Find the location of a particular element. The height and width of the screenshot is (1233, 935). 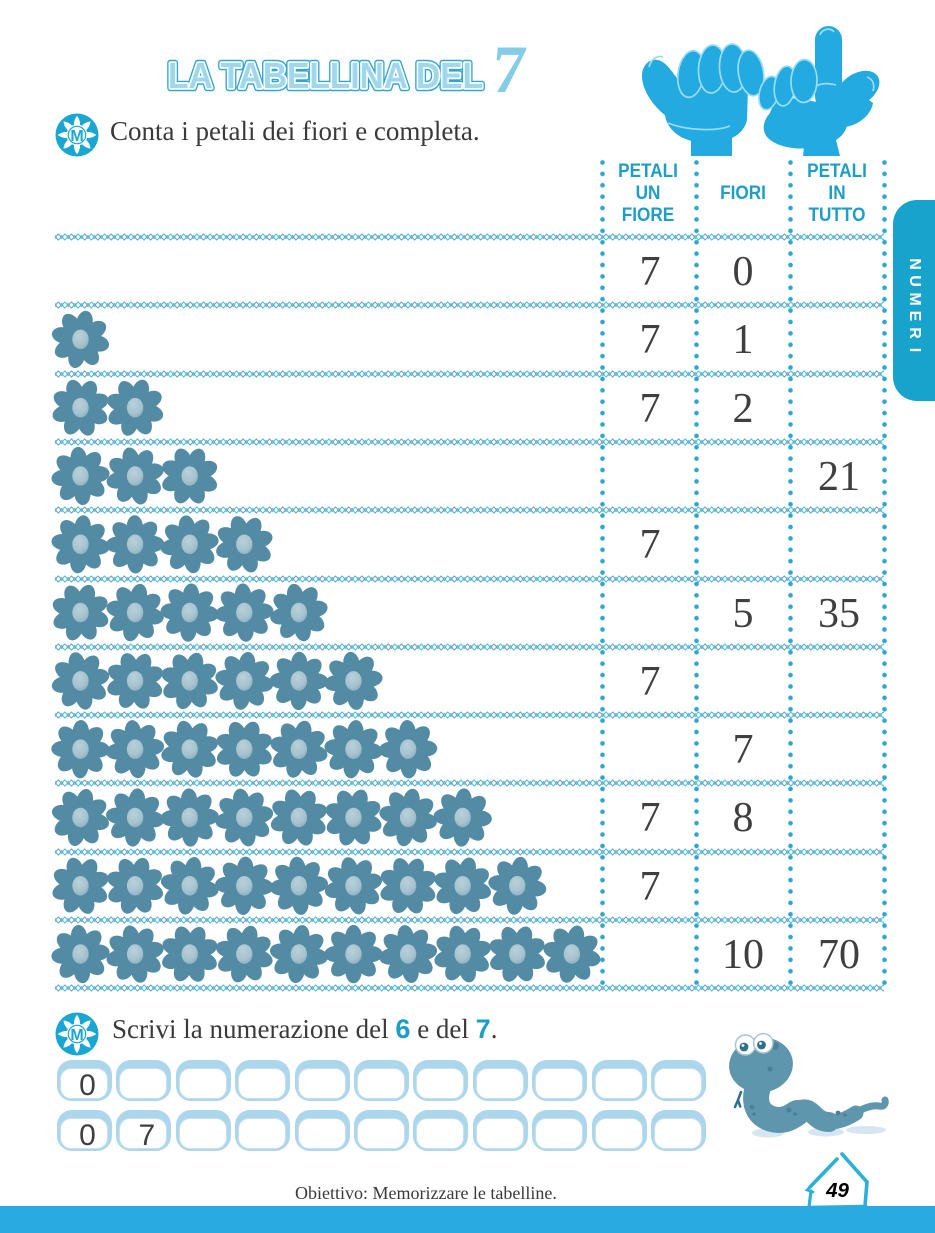

svg-text: LA TABELLINA DEL is located at coordinates (325, 75).